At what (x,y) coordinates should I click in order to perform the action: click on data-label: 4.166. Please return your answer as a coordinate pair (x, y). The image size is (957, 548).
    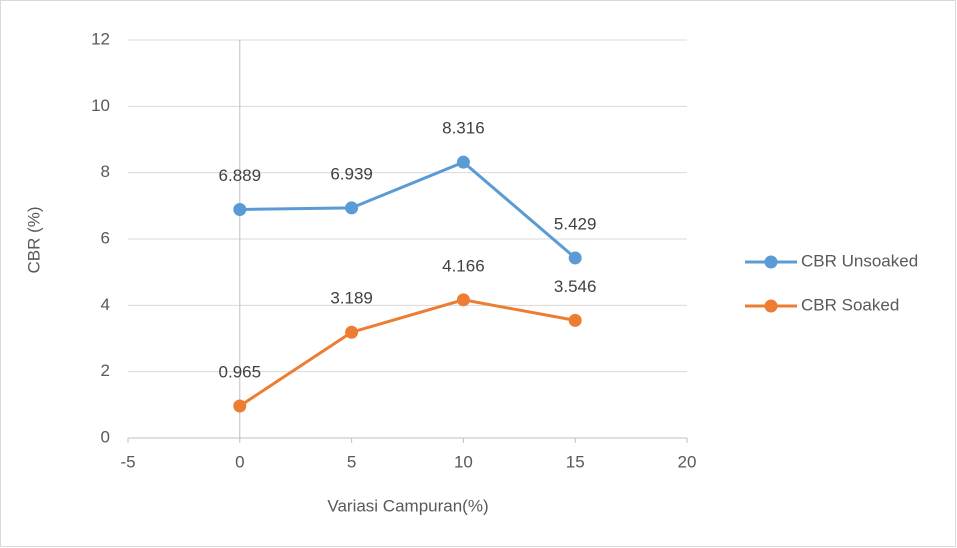
    Looking at the image, I should click on (463, 265).